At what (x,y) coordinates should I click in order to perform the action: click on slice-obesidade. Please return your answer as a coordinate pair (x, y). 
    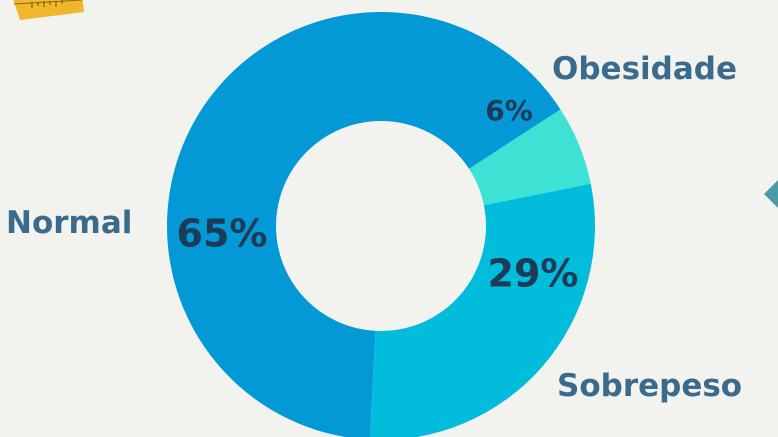
    Looking at the image, I should click on (530, 157).